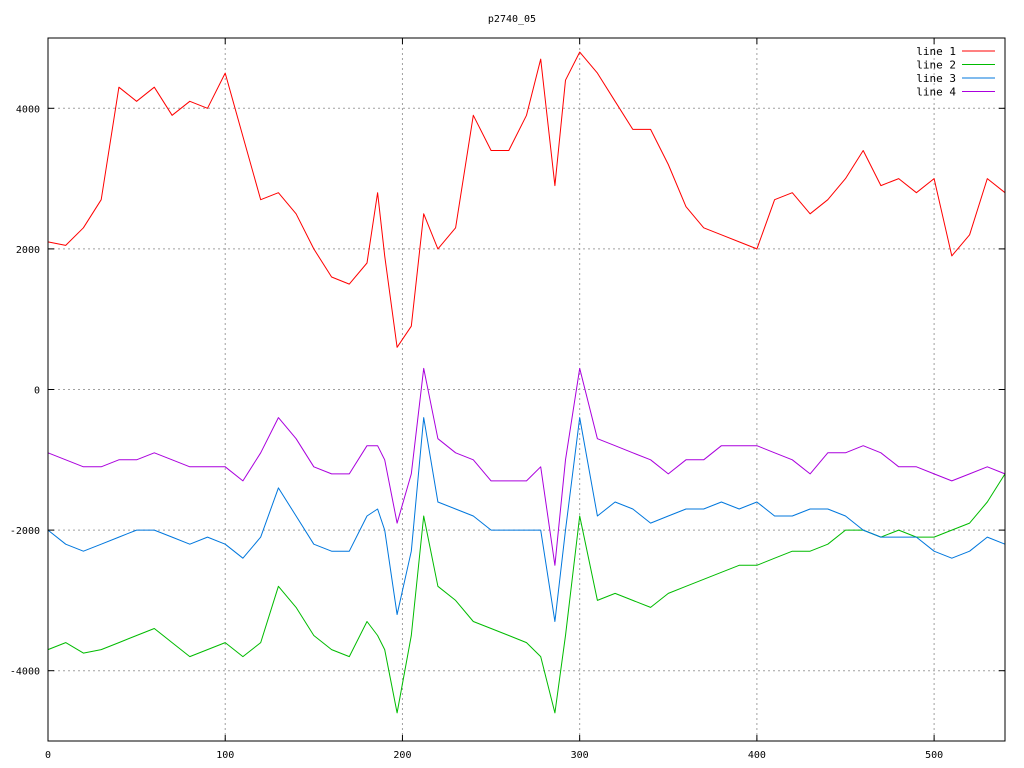  I want to click on legend-label: line 2, so click(936, 65).